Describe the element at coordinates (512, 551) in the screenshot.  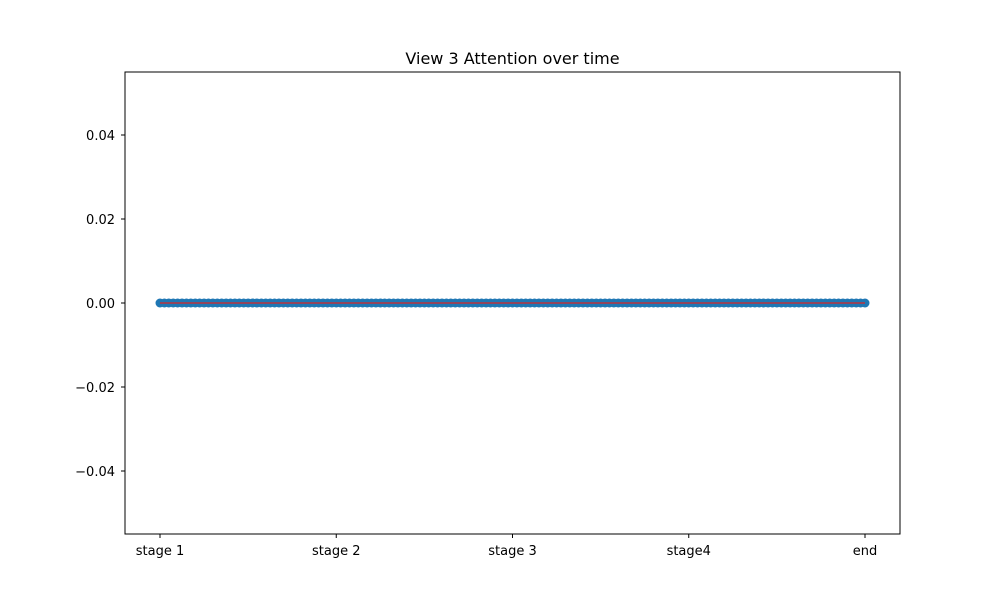
I see `x-tick-label: stage 3` at that location.